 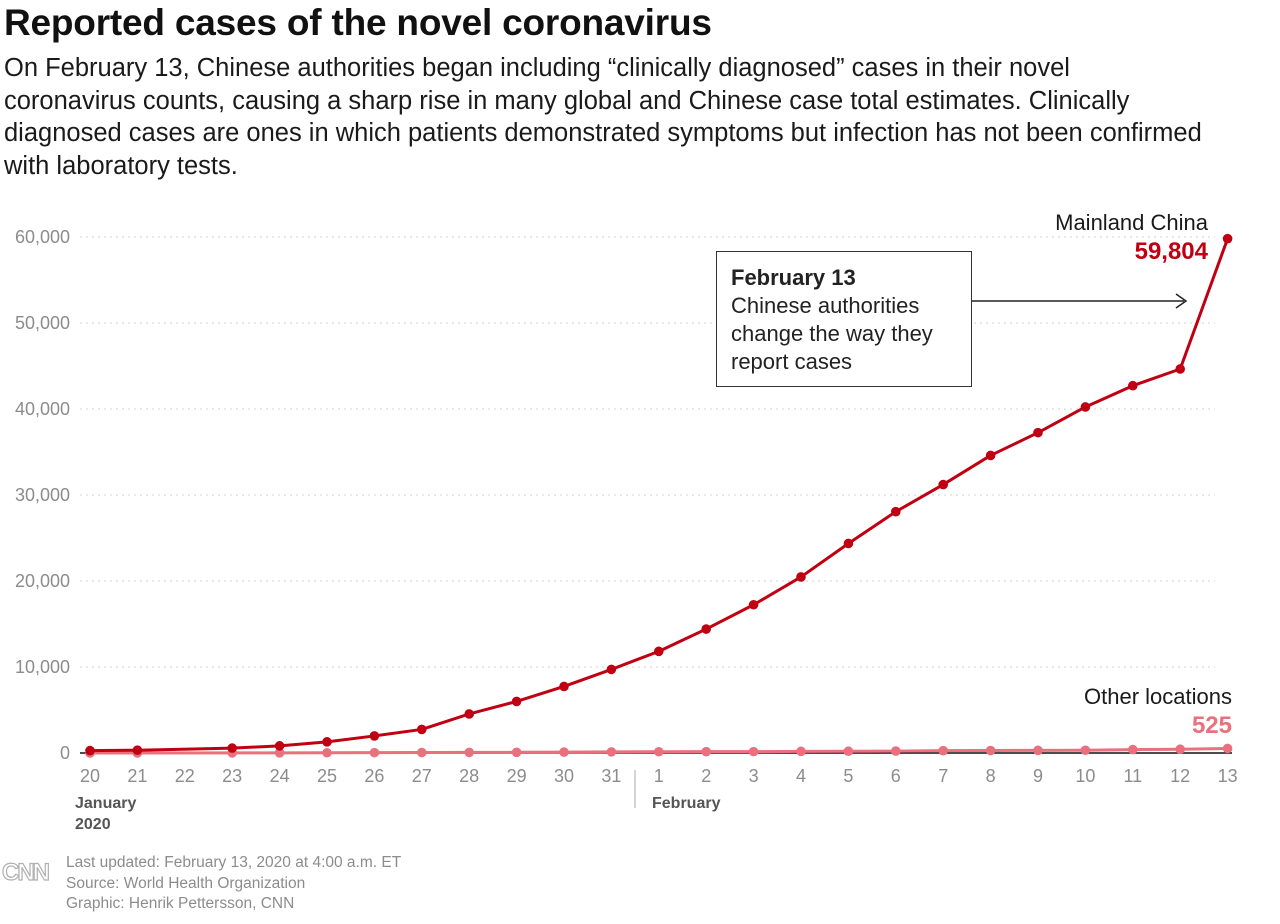 I want to click on x-tick-label: 4, so click(x=801, y=776).